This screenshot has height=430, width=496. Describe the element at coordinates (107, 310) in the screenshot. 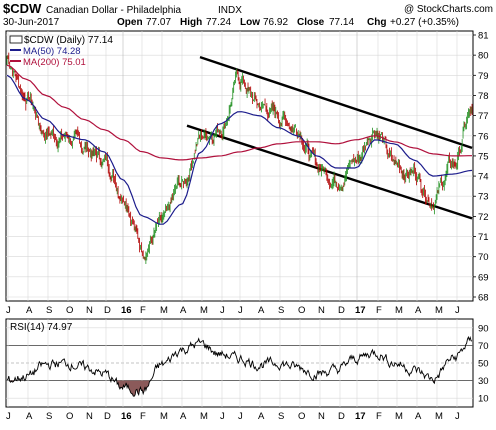

I see `price-month-label-5: D` at that location.